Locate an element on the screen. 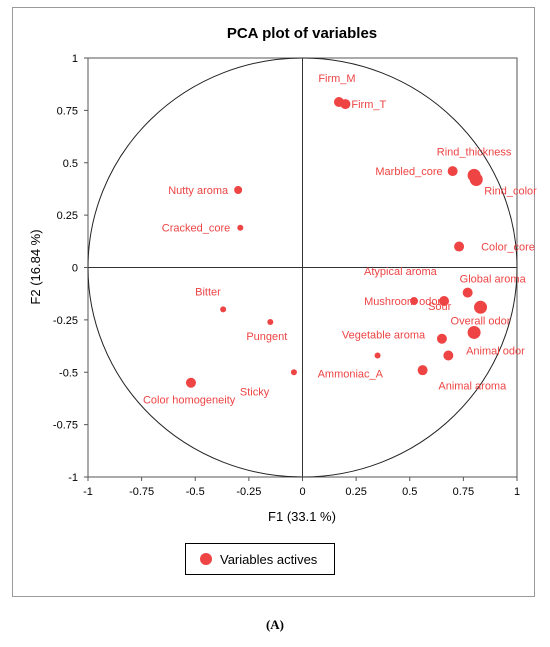 The height and width of the screenshot is (647, 550). legend: Variables actives is located at coordinates (260, 559).